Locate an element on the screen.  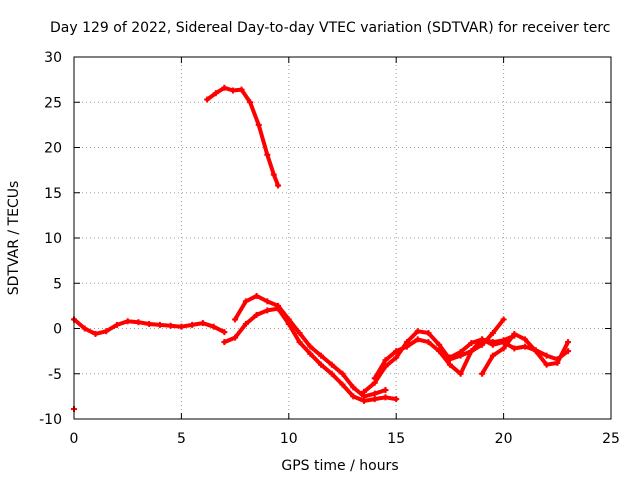
x-tick-label: 0 is located at coordinates (74, 439).